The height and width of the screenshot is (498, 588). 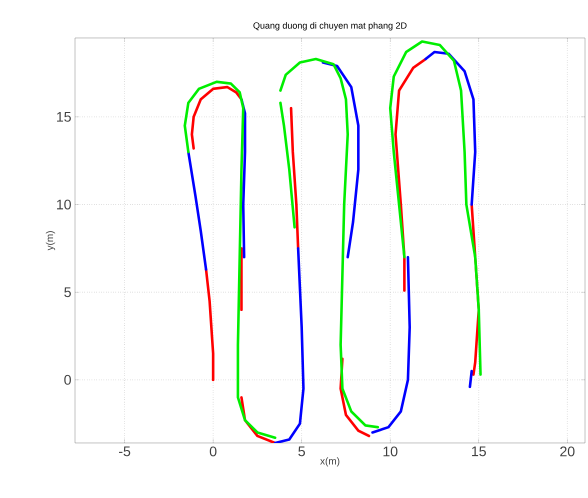 I want to click on x-axis-title: x(m), so click(x=330, y=461).